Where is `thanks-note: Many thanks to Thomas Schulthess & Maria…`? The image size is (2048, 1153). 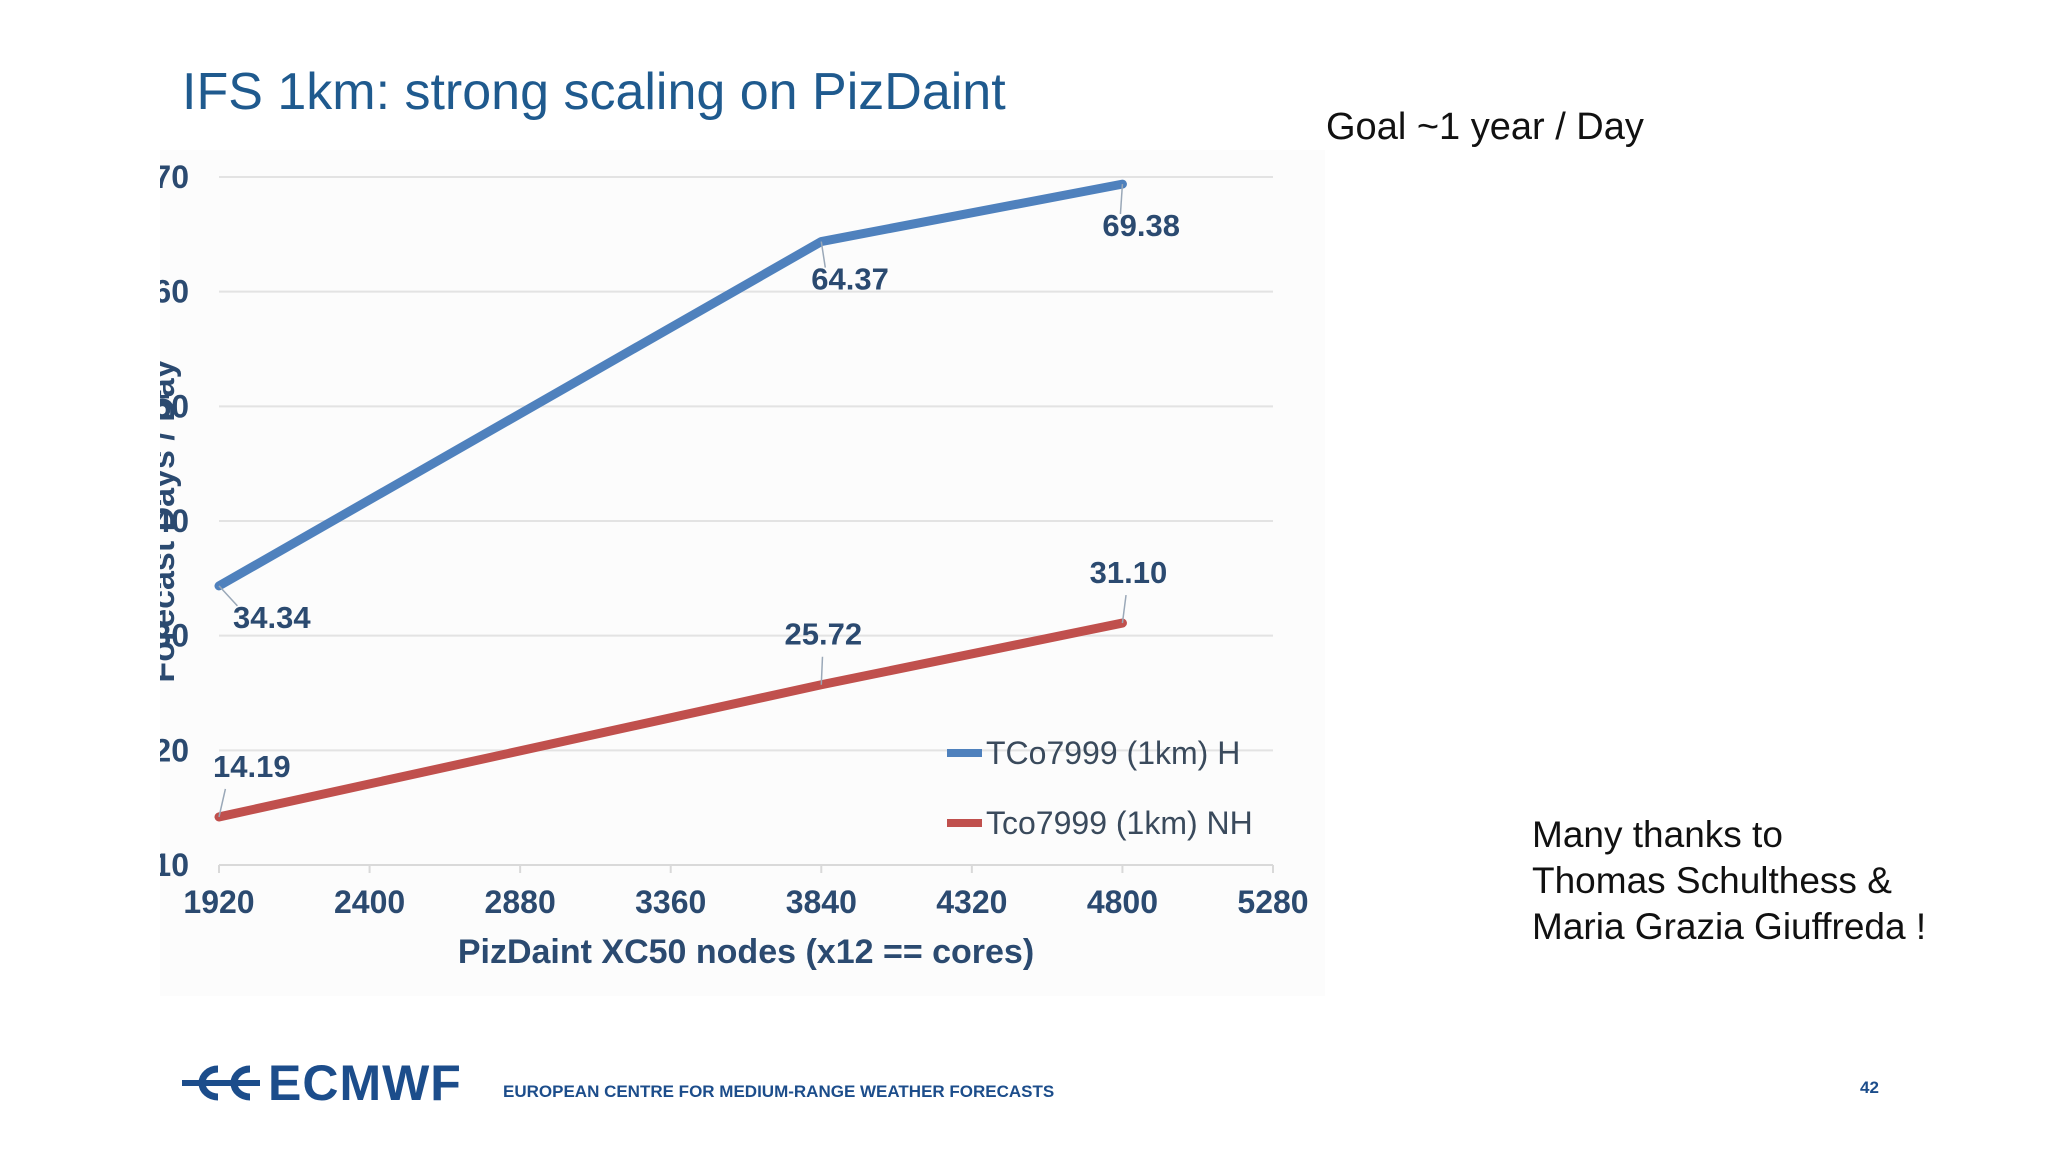
thanks-note: Many thanks to Thomas Schulthess & Maria… is located at coordinates (1729, 881).